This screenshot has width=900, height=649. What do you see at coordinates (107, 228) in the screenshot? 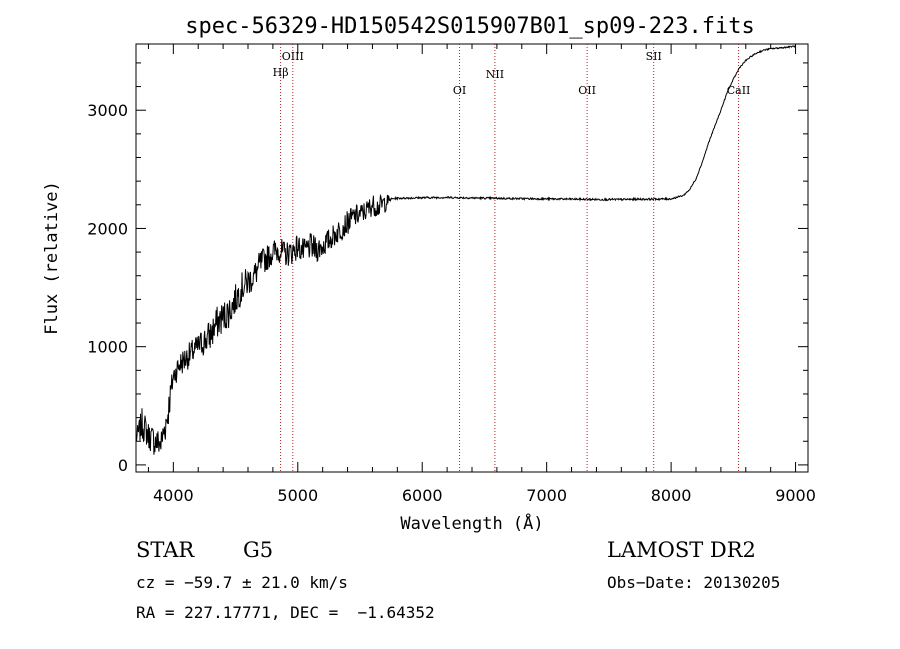
I see `y-tick-label: 2000` at bounding box center [107, 228].